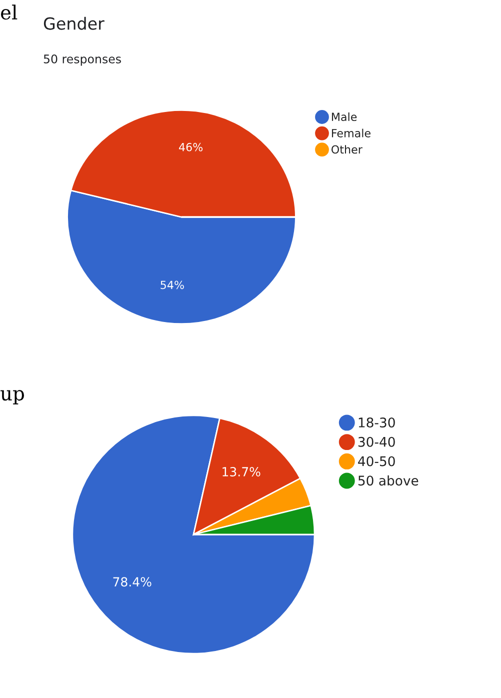 This screenshot has width=501, height=698. I want to click on legend-label: Female, so click(351, 133).